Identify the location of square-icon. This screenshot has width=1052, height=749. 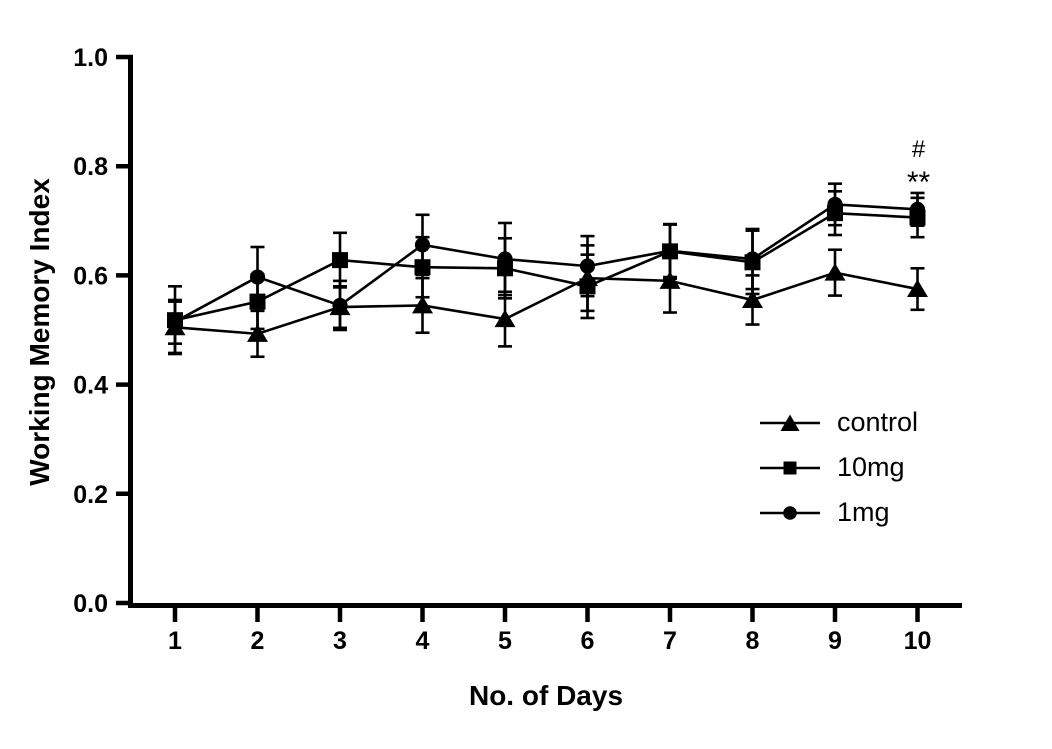
(790, 467).